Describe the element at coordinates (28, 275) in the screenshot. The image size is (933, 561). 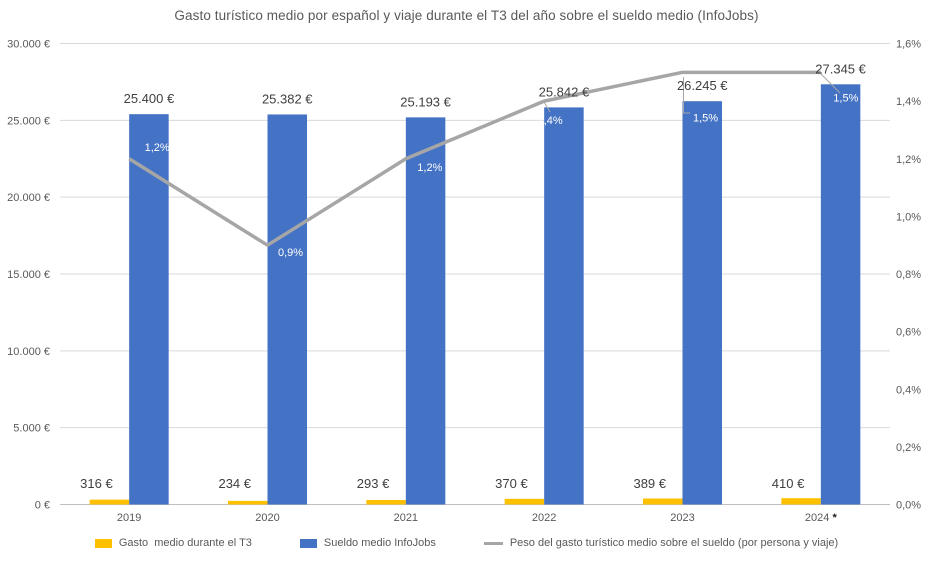
I see `left-axis-tick-label: 15.000 €` at that location.